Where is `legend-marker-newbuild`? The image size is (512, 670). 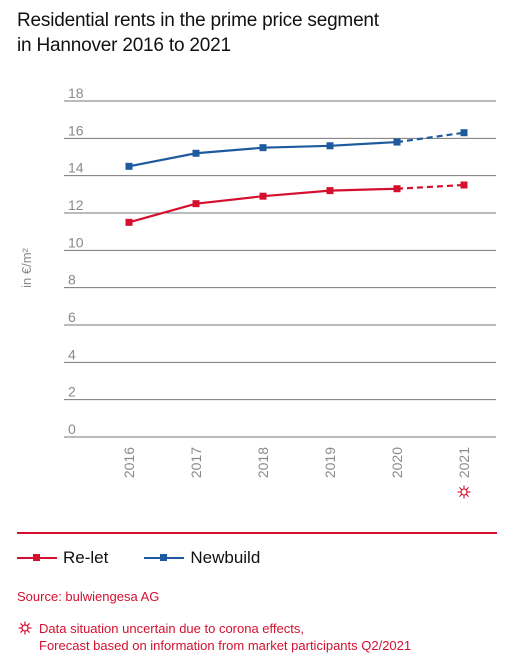 legend-marker-newbuild is located at coordinates (164, 558).